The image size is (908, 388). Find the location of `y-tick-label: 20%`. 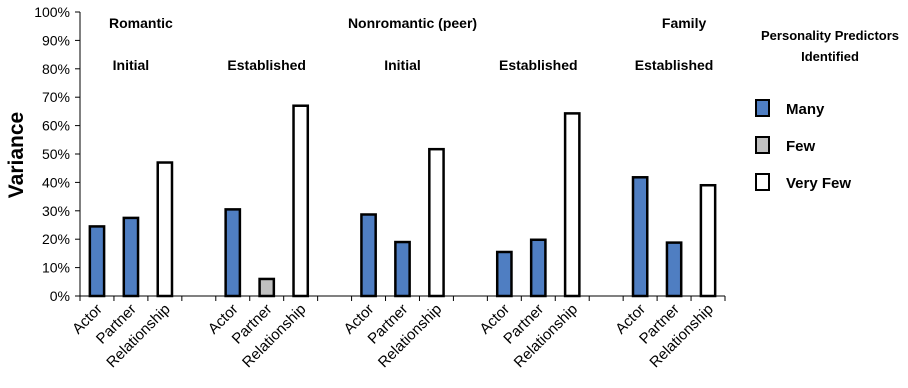

y-tick-label: 20% is located at coordinates (56, 239).